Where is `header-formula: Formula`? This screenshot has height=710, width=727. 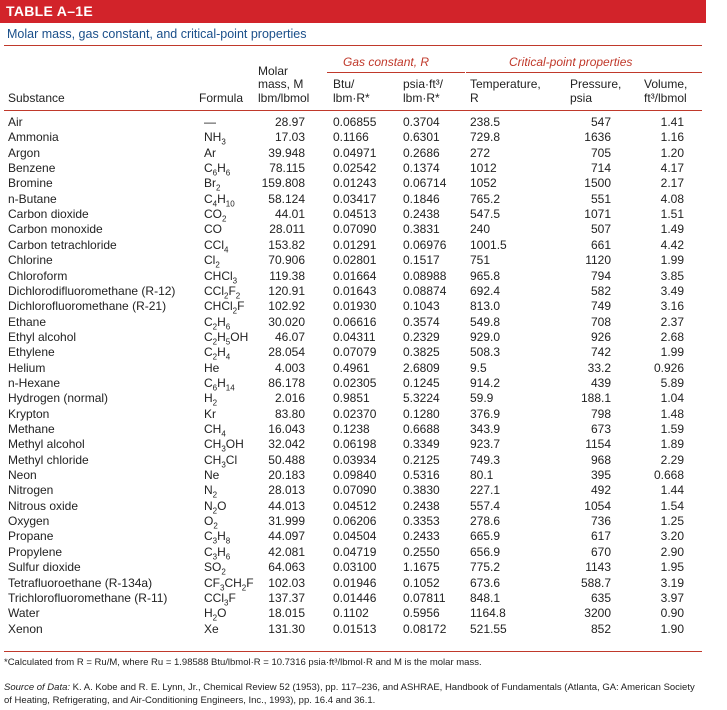
header-formula: Formula is located at coordinates (221, 98).